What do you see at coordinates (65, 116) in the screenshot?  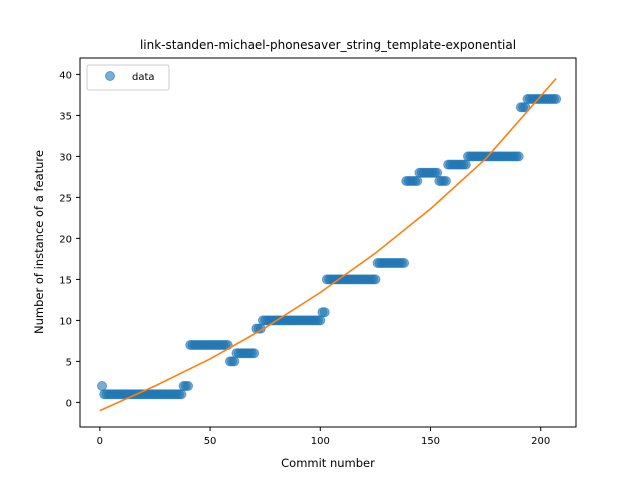 I see `y-tick-label: 35` at bounding box center [65, 116].